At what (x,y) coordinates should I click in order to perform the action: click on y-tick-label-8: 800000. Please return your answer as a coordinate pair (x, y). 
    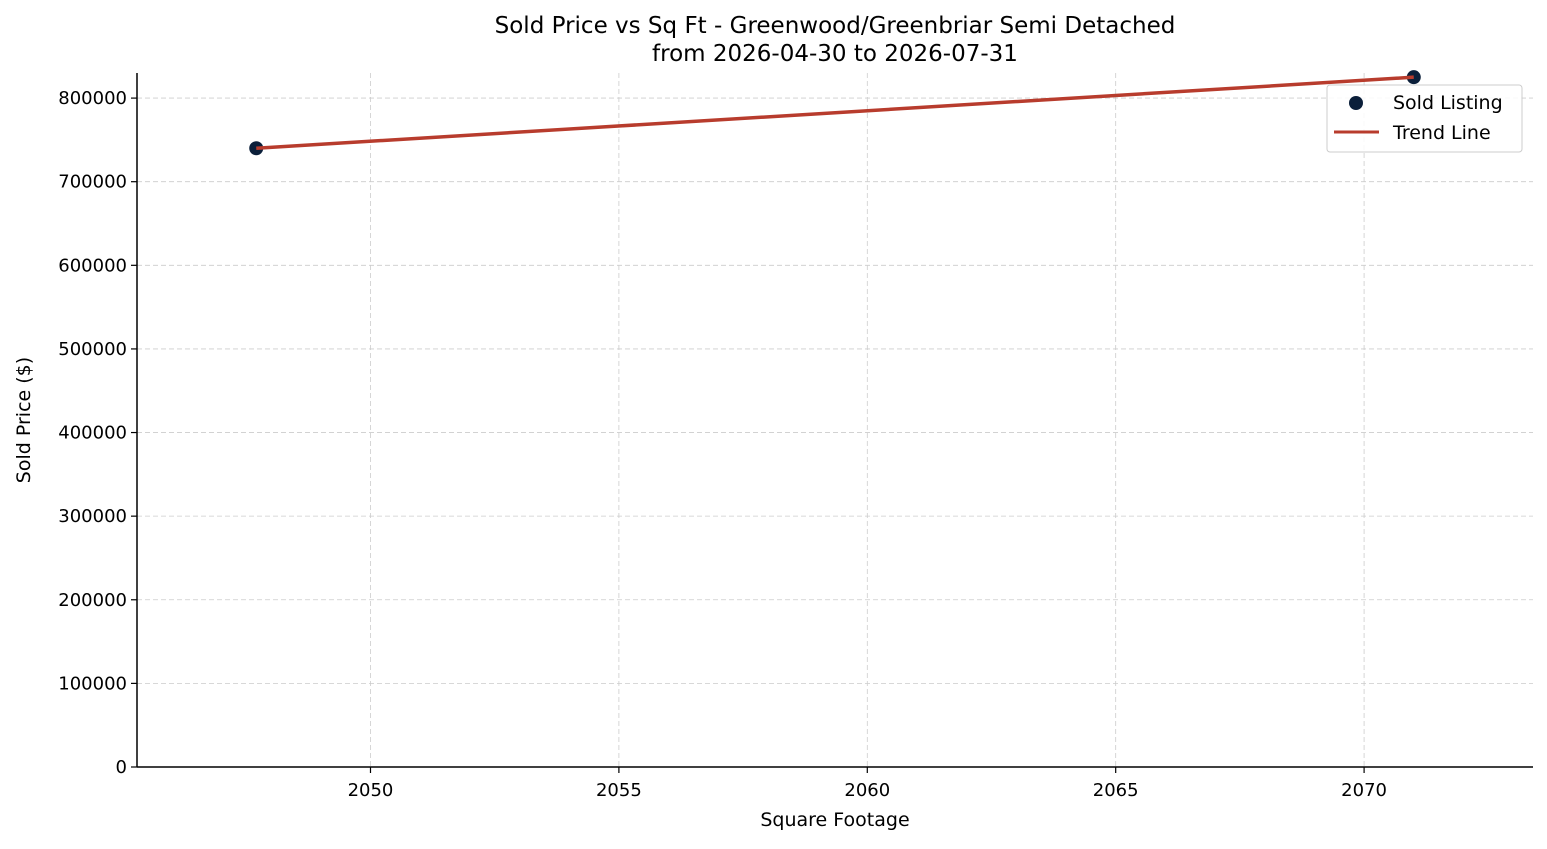
    Looking at the image, I should click on (92, 98).